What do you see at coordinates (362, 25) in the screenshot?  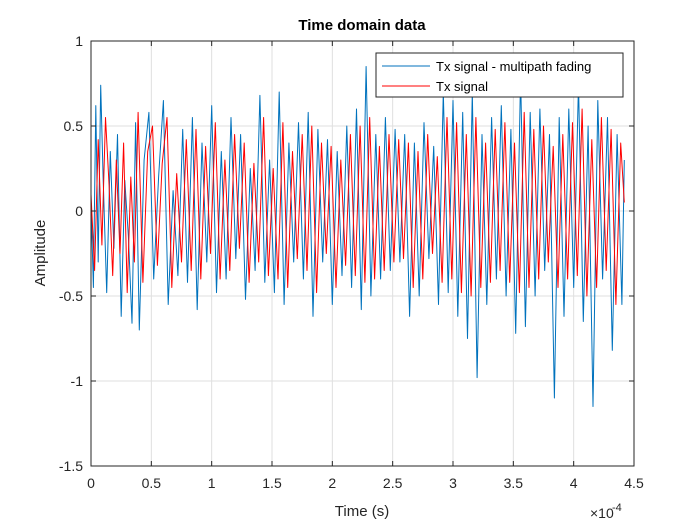 I see `chart-title: Time domain data` at bounding box center [362, 25].